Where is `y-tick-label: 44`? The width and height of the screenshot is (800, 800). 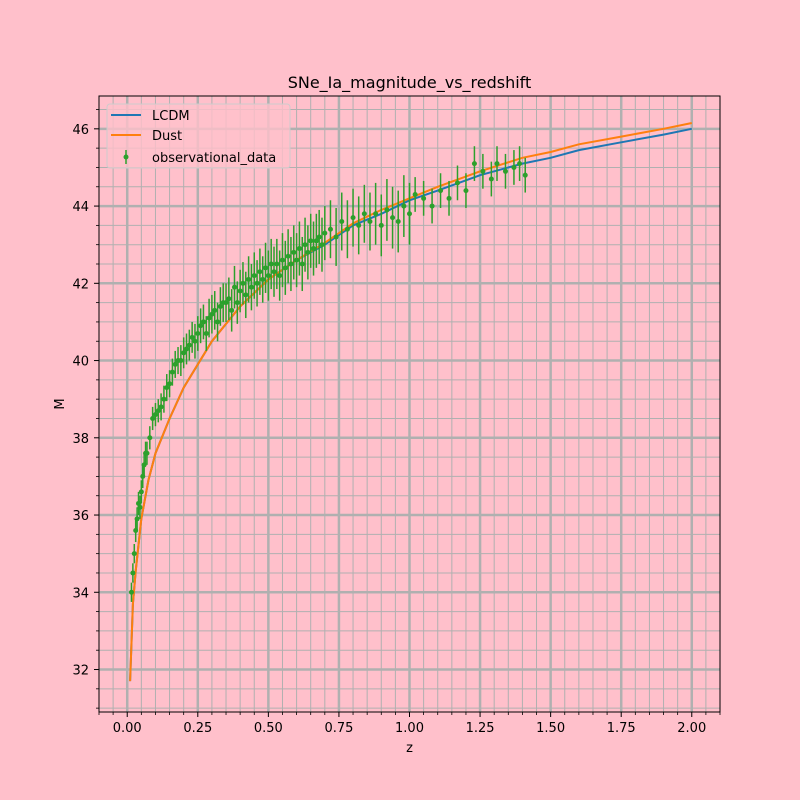
y-tick-label: 44 is located at coordinates (80, 207).